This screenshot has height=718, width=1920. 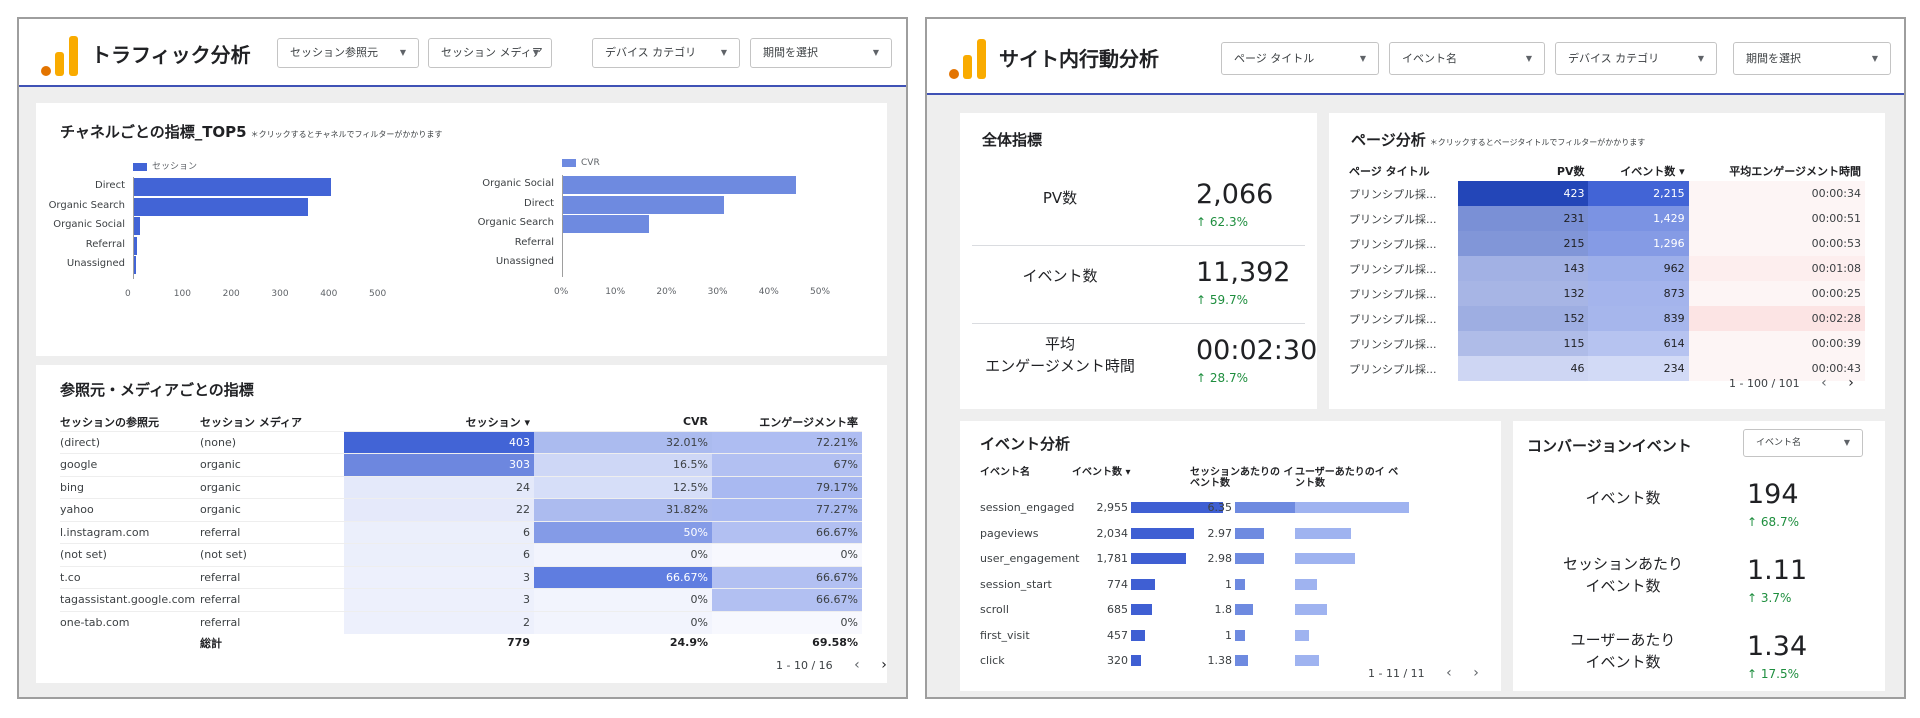 I want to click on event-count: 774, so click(x=1117, y=584).